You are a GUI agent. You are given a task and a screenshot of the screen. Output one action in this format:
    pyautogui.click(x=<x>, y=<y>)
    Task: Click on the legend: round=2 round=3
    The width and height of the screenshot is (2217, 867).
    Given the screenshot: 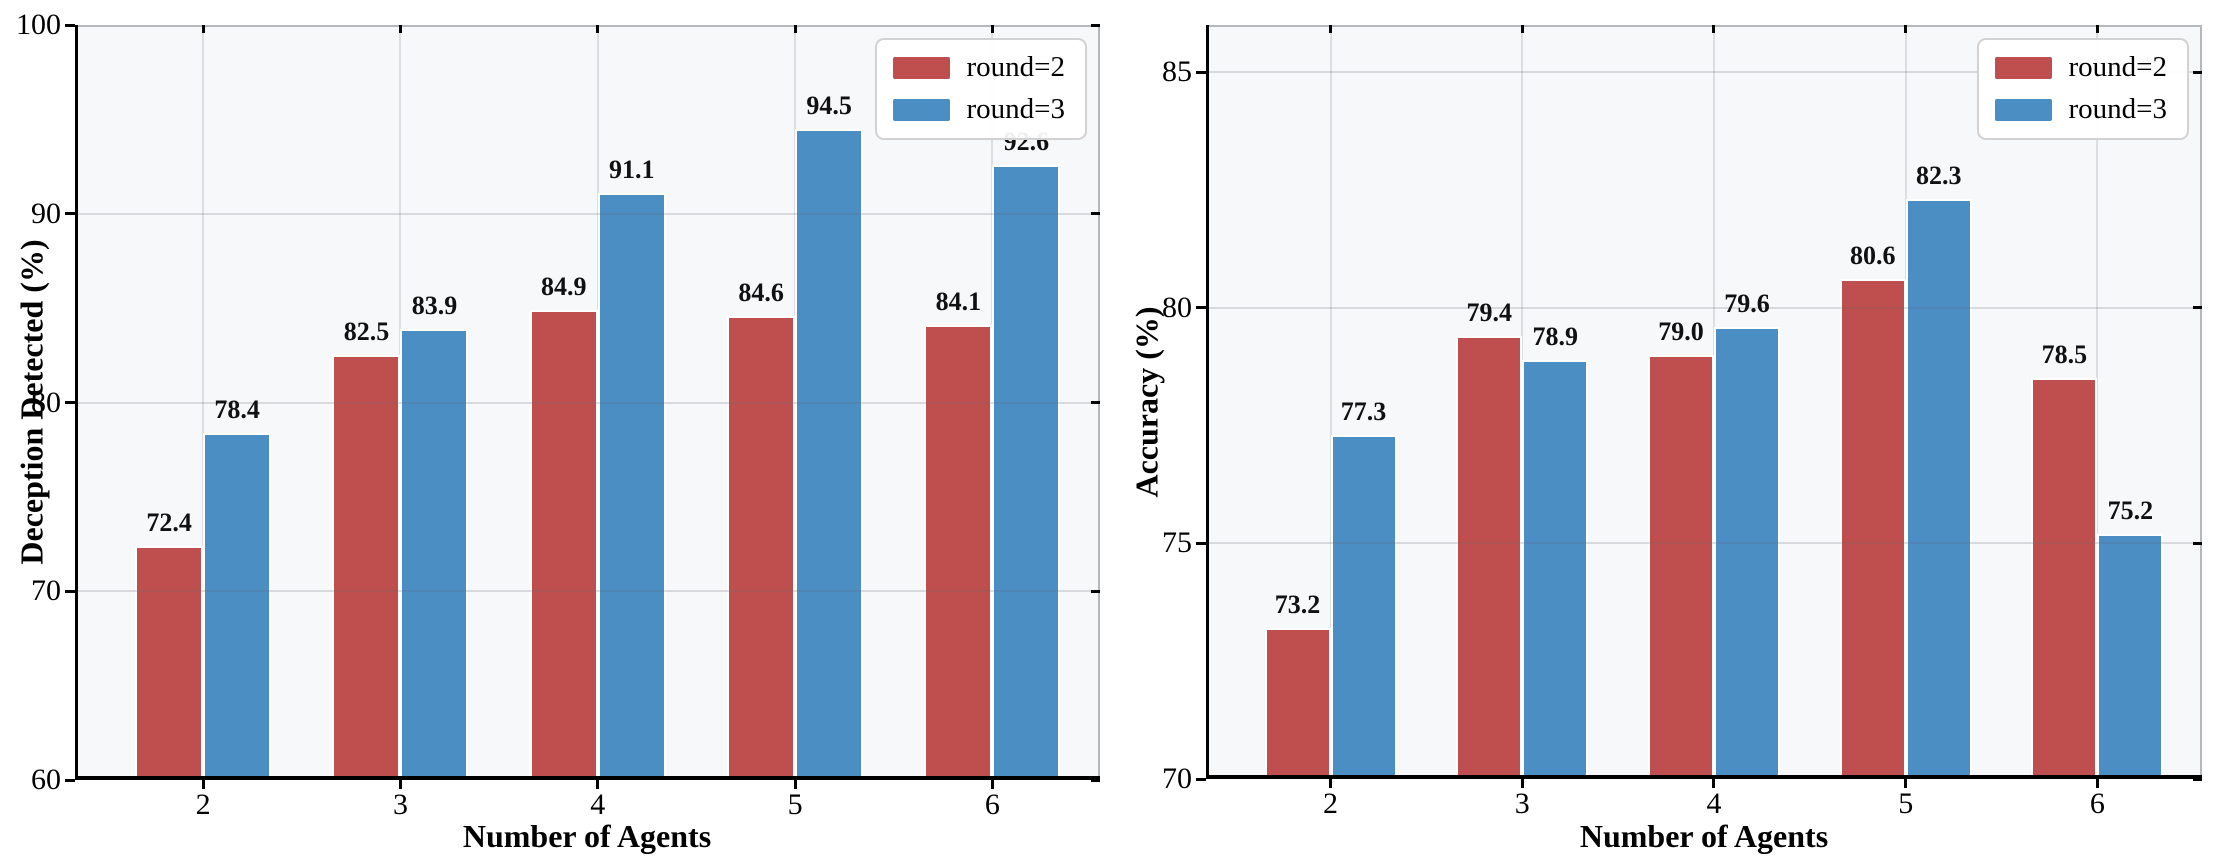 What is the action you would take?
    pyautogui.click(x=981, y=89)
    